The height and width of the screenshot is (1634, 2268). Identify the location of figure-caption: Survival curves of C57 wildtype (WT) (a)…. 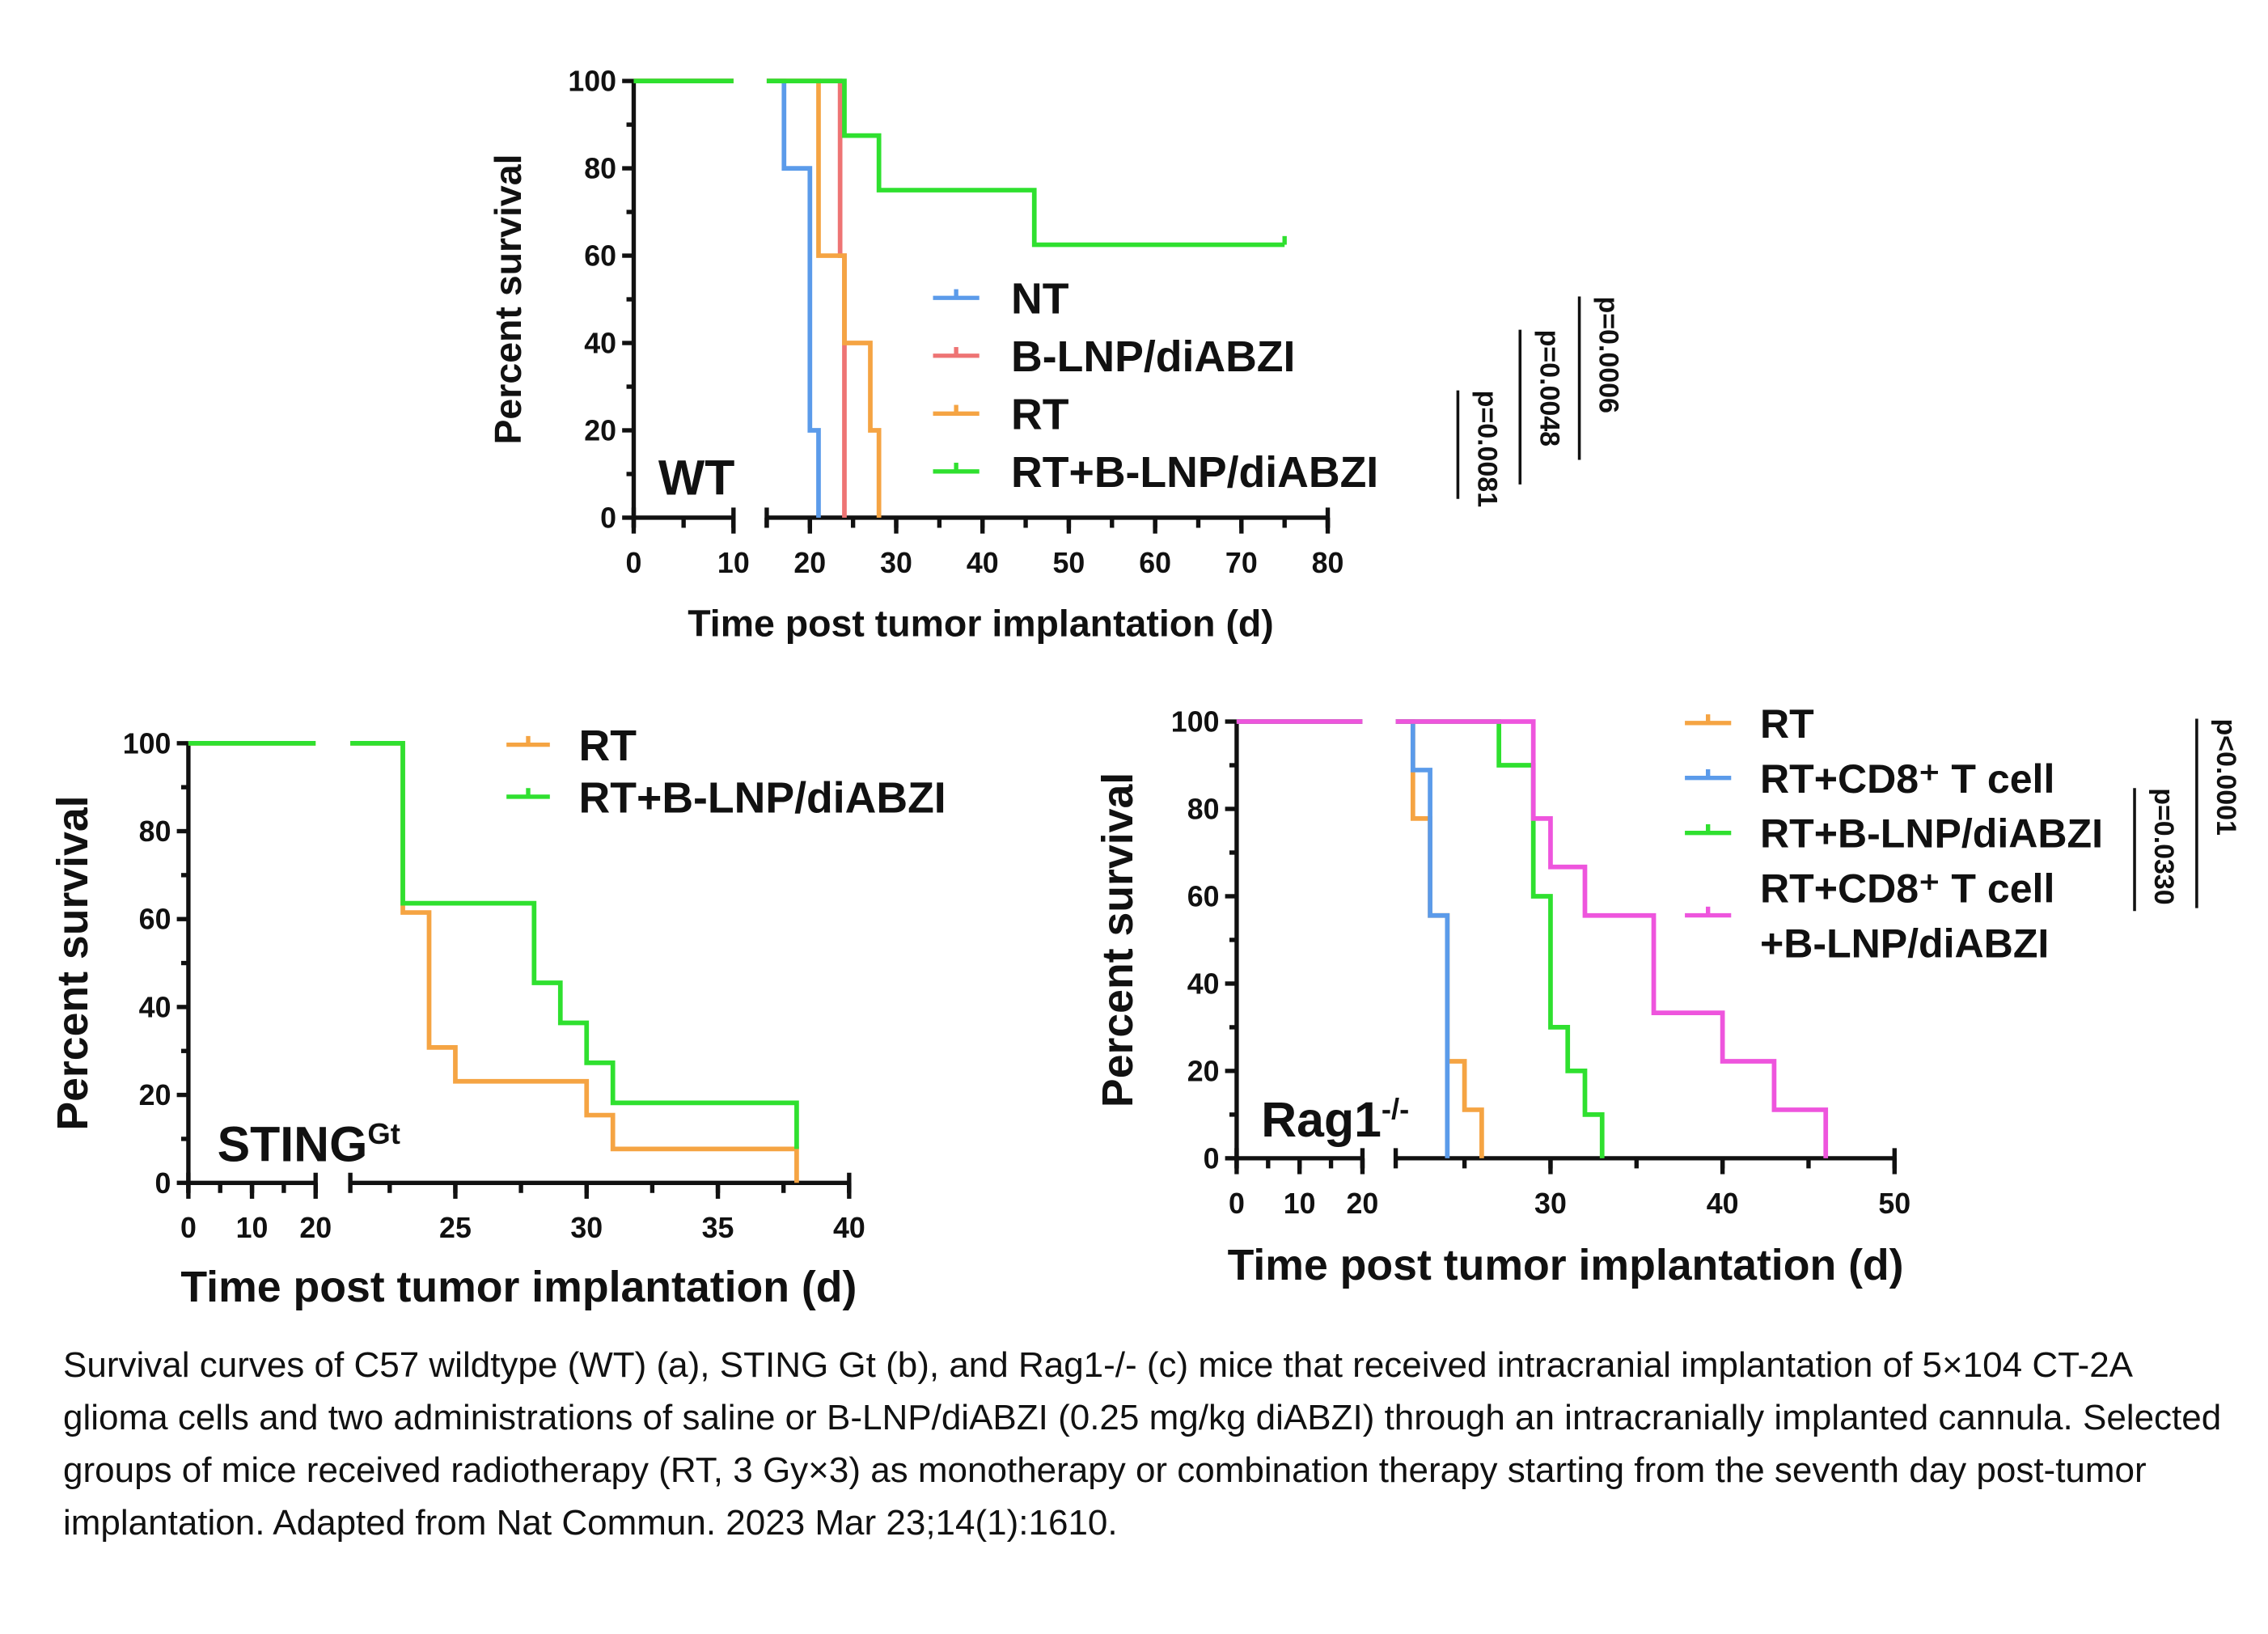
(1142, 1444).